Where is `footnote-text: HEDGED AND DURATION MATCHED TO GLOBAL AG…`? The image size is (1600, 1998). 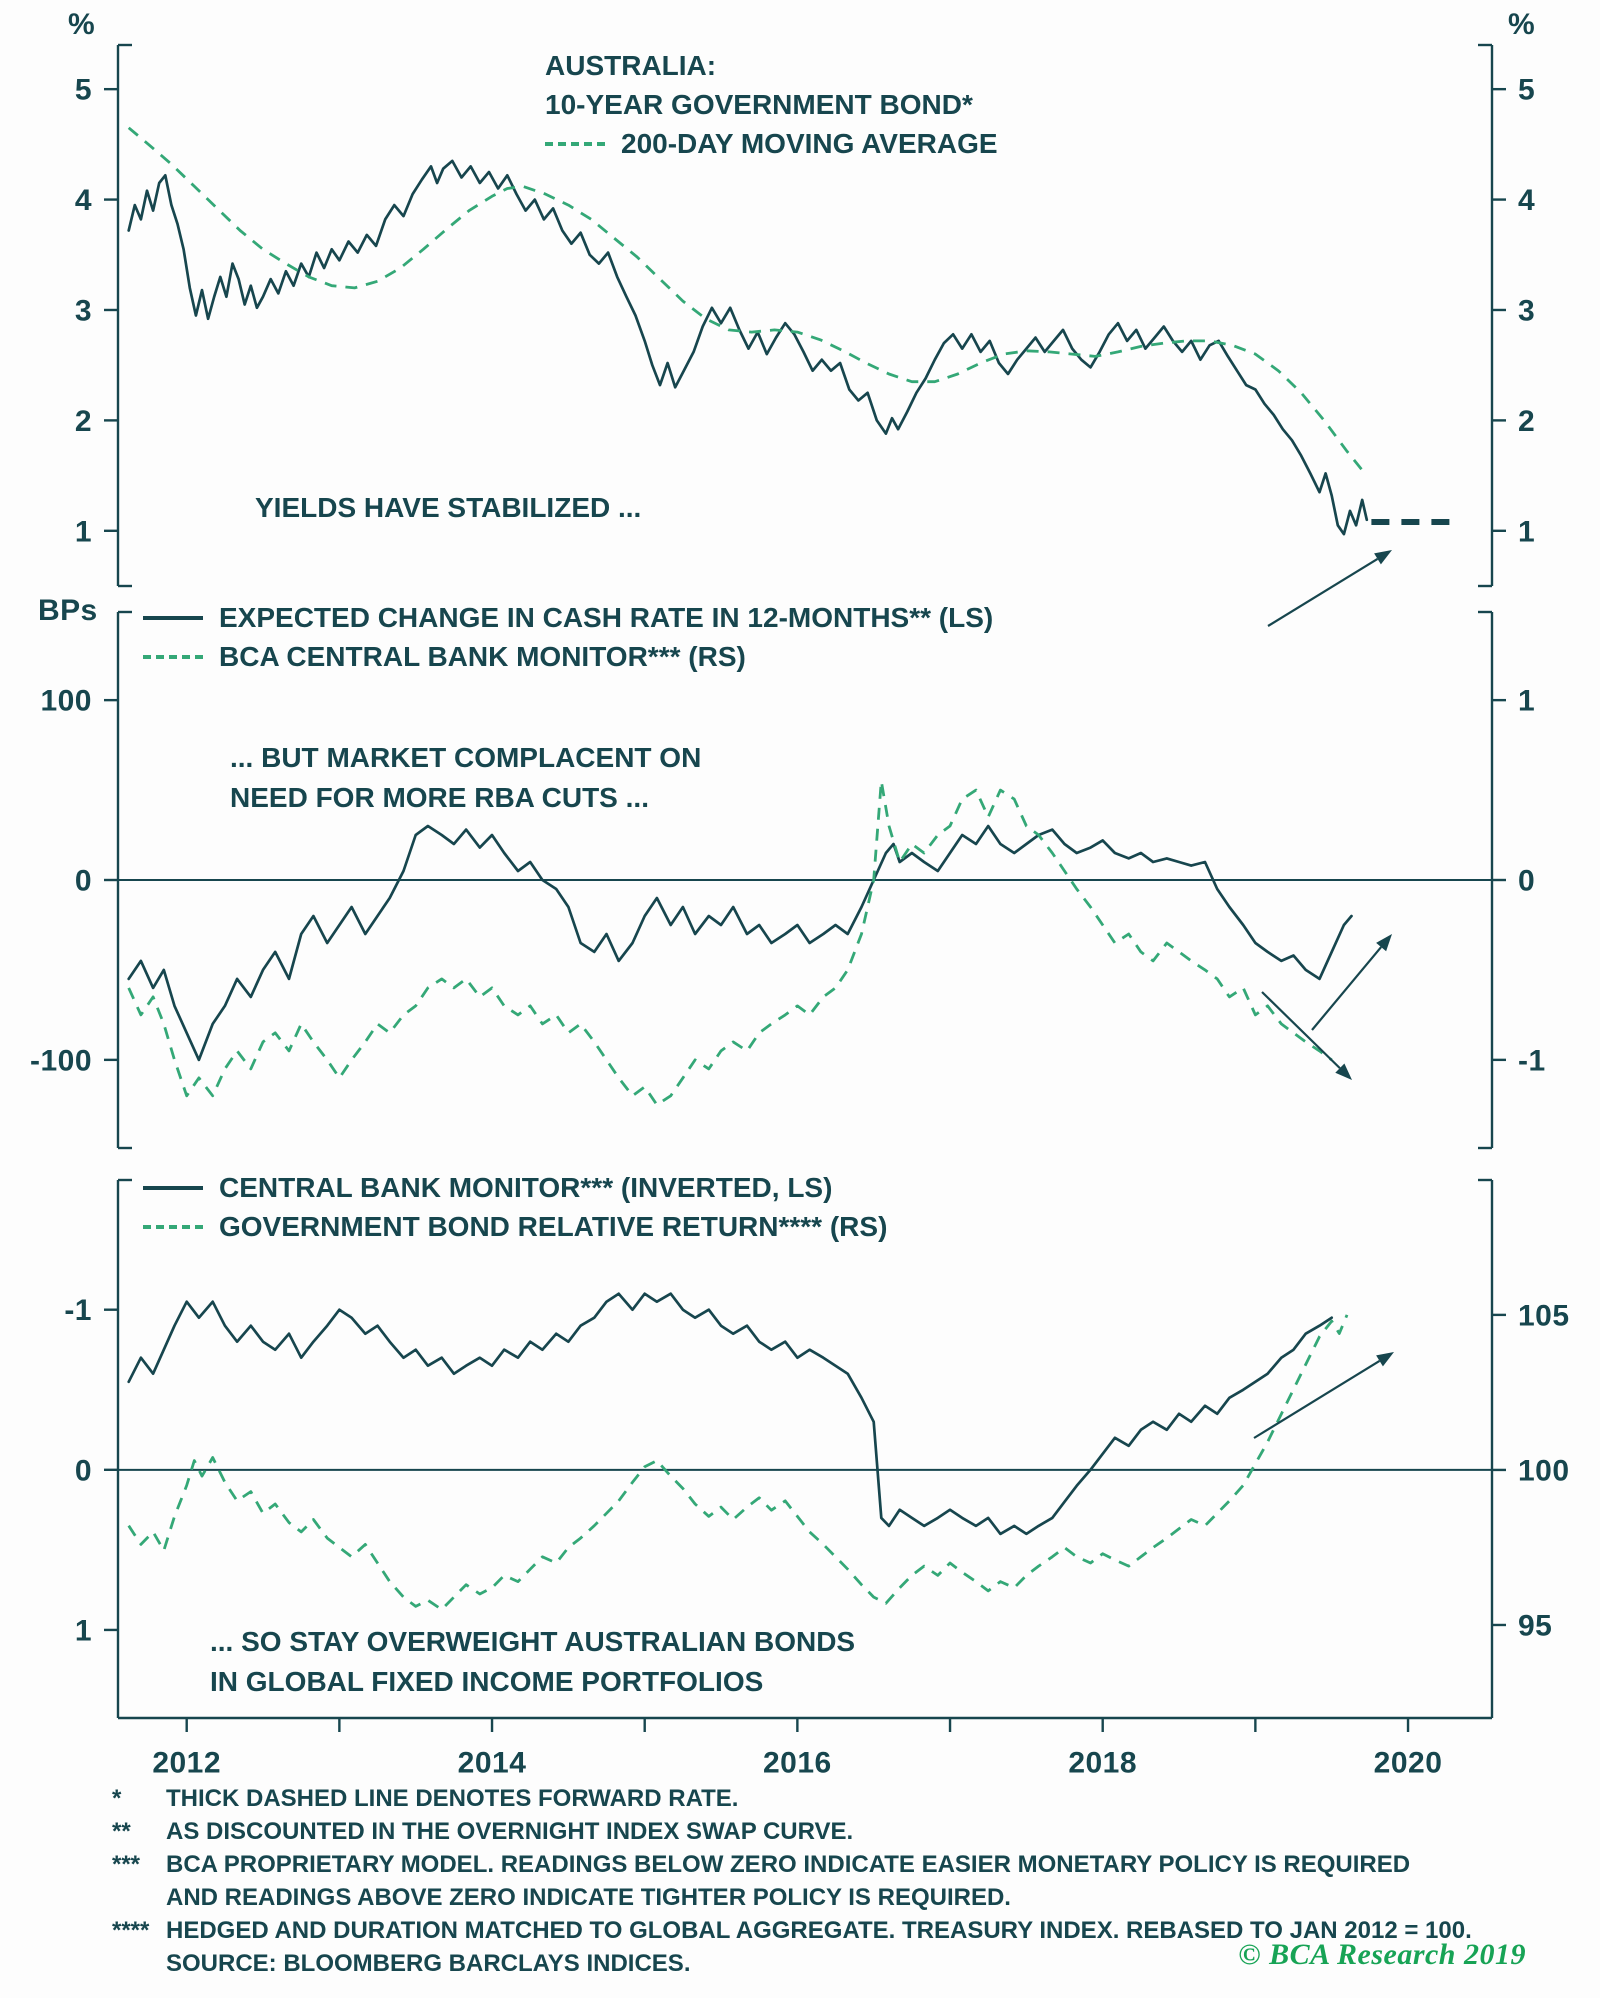
footnote-text: HEDGED AND DURATION MATCHED TO GLOBAL AG… is located at coordinates (819, 1930).